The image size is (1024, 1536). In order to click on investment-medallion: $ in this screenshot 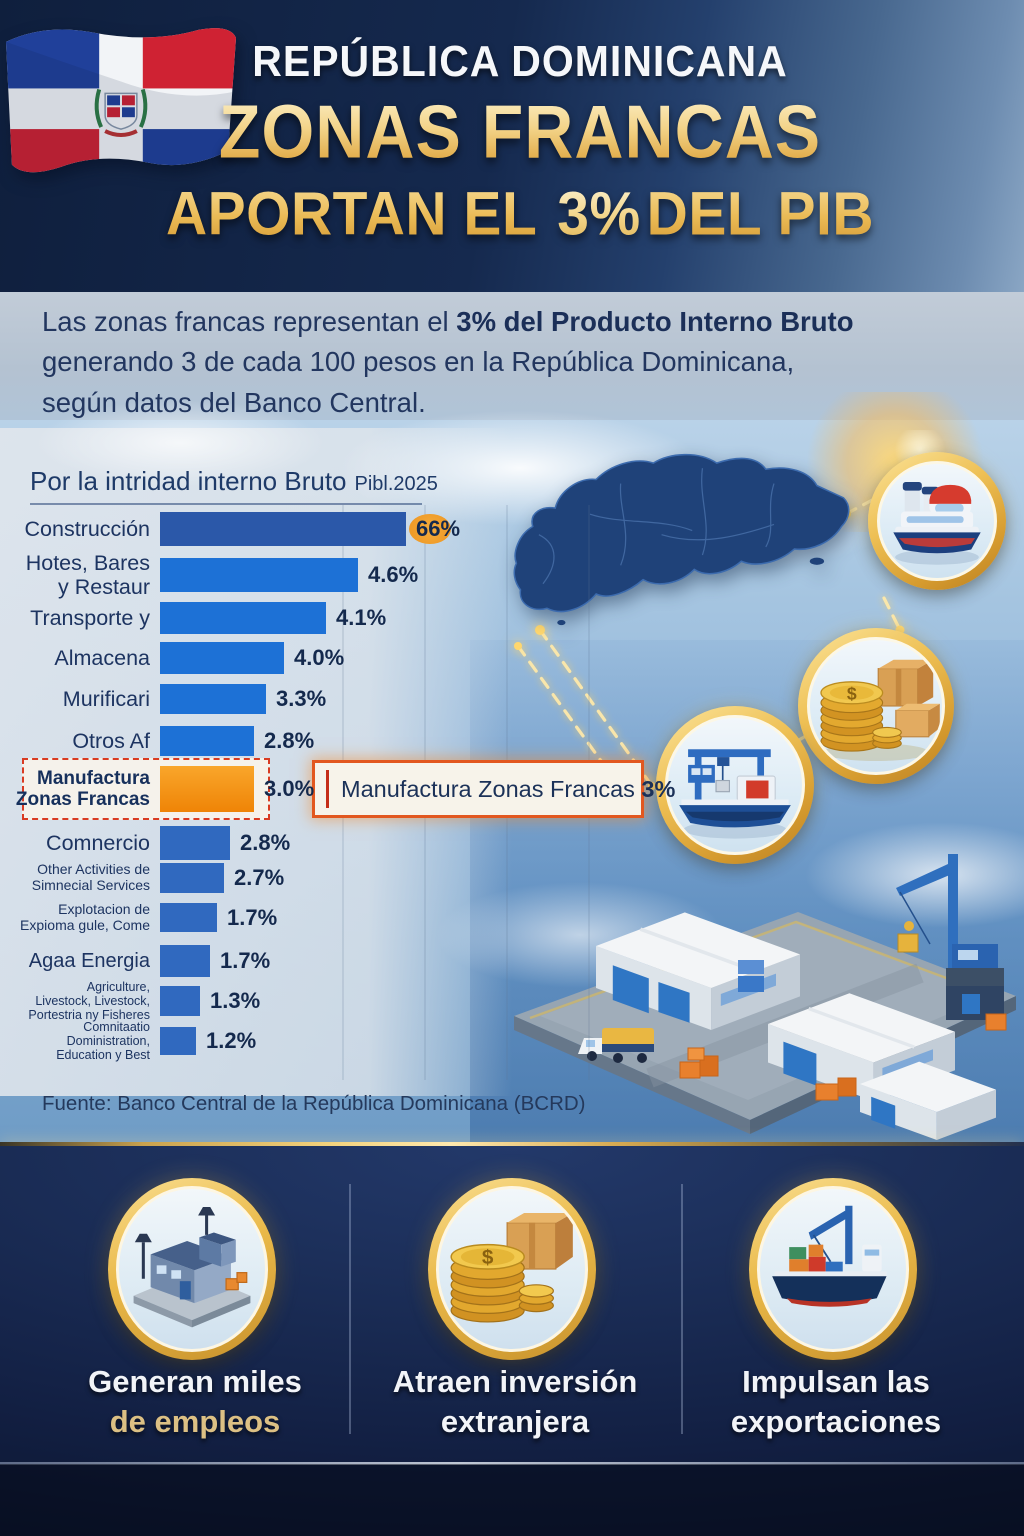, I will do `click(512, 1269)`.